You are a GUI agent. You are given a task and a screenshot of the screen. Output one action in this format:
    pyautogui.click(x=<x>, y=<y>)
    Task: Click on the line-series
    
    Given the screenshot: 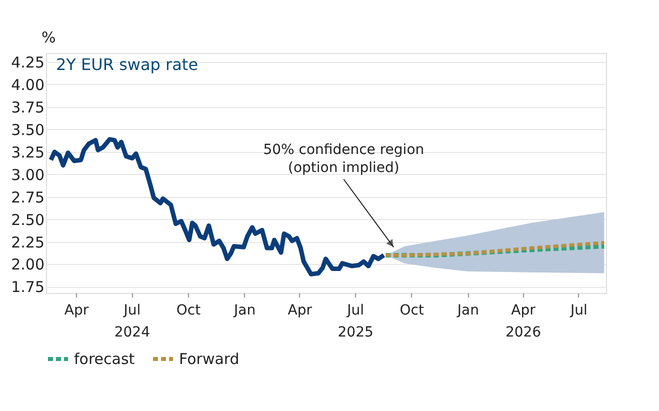 What is the action you would take?
    pyautogui.click(x=495, y=248)
    